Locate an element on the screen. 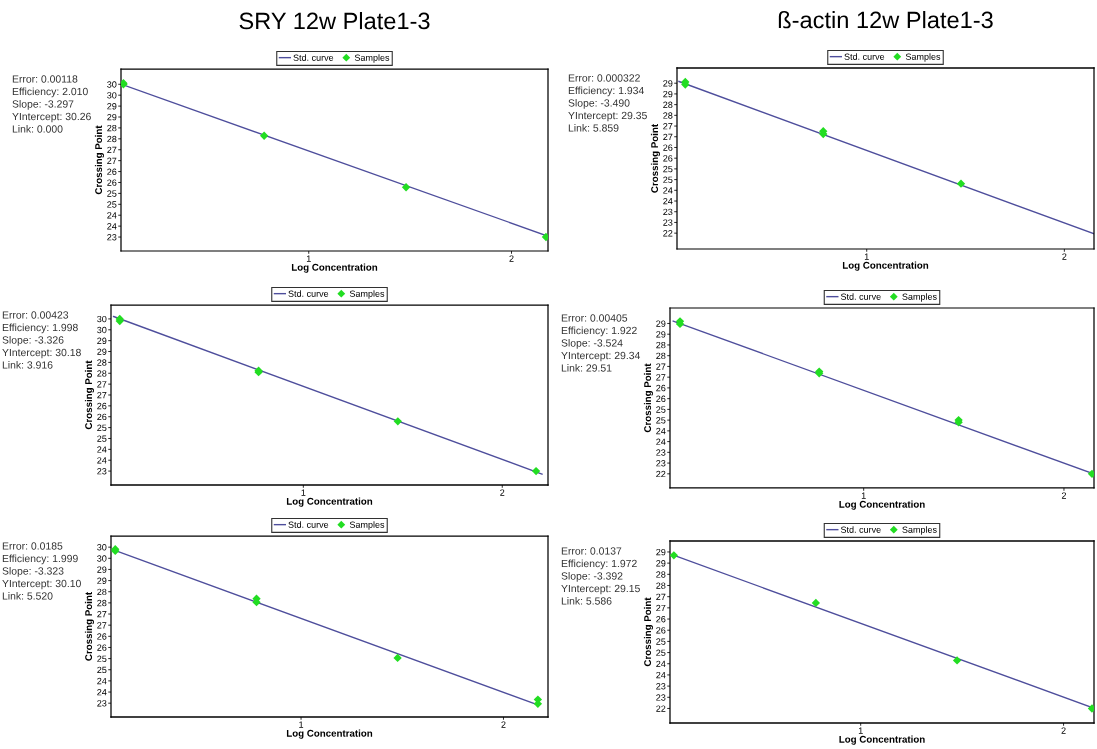 The height and width of the screenshot is (749, 1097). text: Error: 0.000322 is located at coordinates (604, 78).